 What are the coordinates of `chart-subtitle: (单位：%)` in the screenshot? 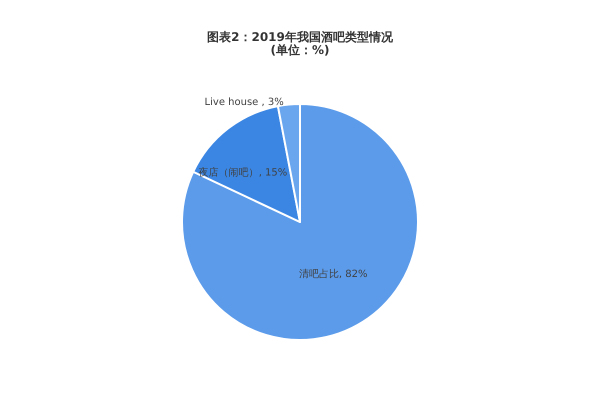 It's located at (300, 50).